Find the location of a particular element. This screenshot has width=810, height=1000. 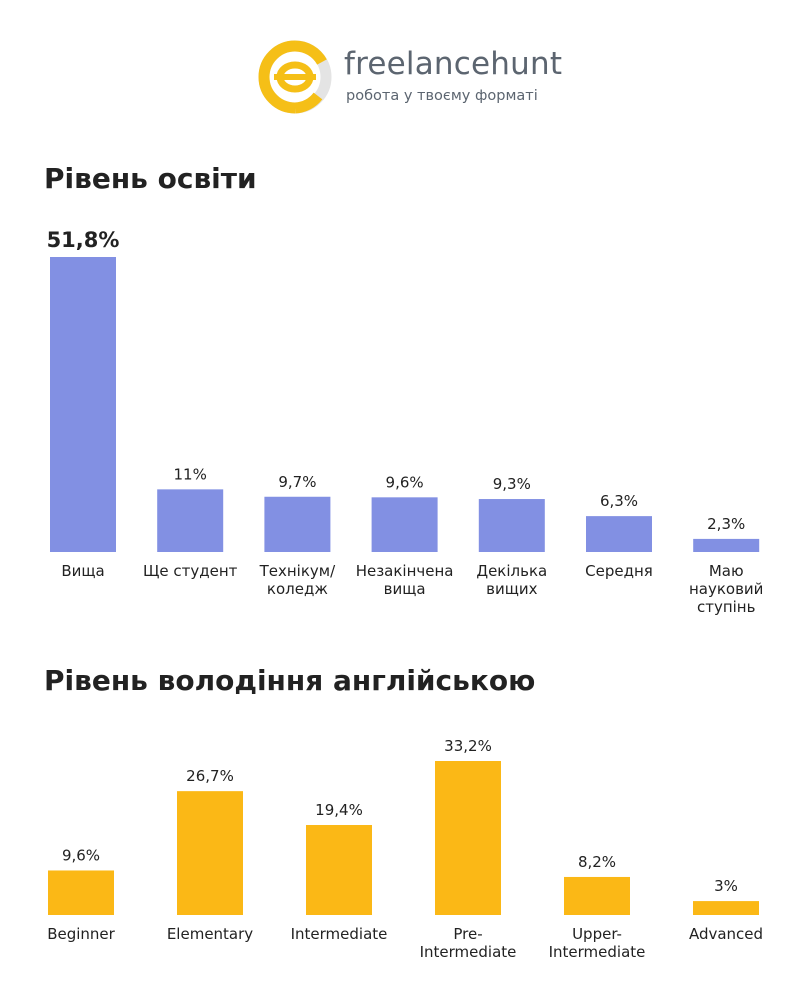

category-label-6: Маю науковий ступінь is located at coordinates (726, 589).